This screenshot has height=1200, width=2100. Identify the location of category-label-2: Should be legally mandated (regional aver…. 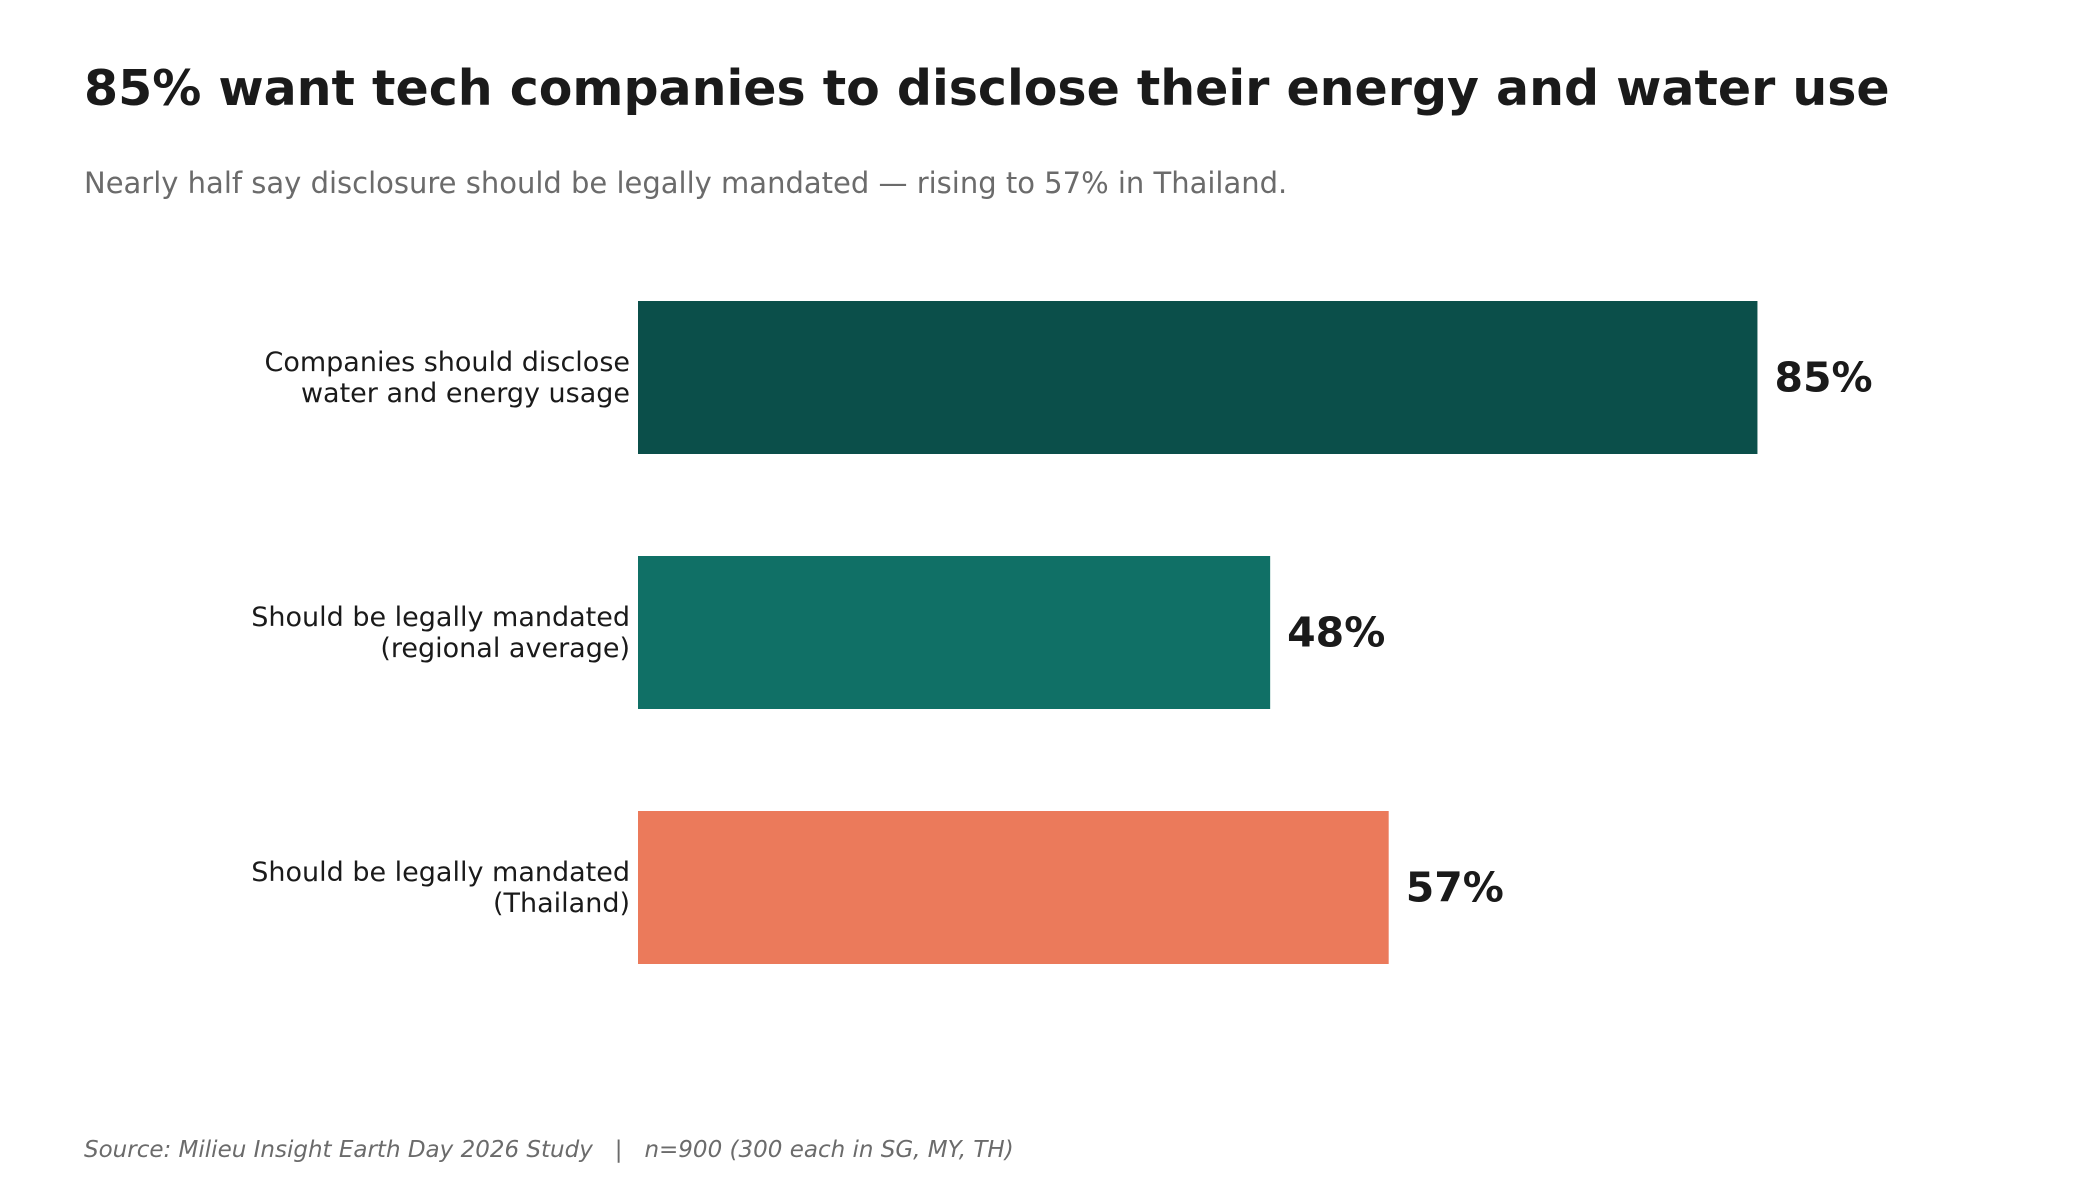
(440, 633).